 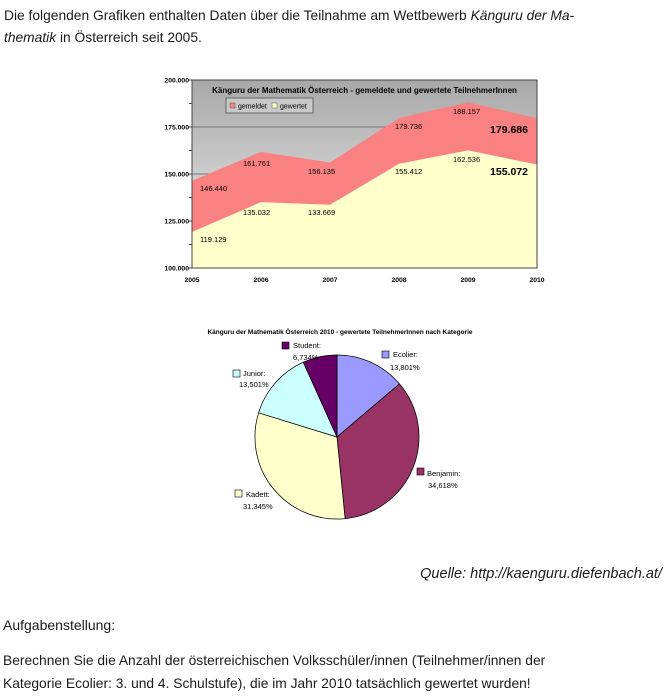 What do you see at coordinates (300, 466) in the screenshot?
I see `pie-slice-kadett` at bounding box center [300, 466].